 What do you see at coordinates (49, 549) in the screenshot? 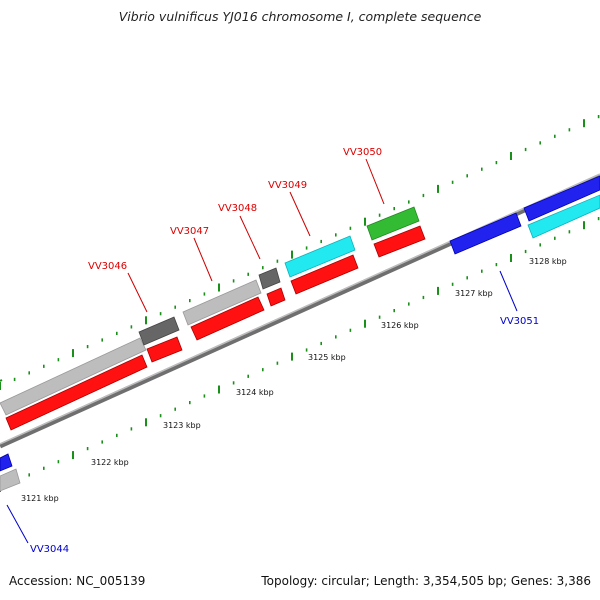
I see `gene-label-vv3044: VV3044` at bounding box center [49, 549].